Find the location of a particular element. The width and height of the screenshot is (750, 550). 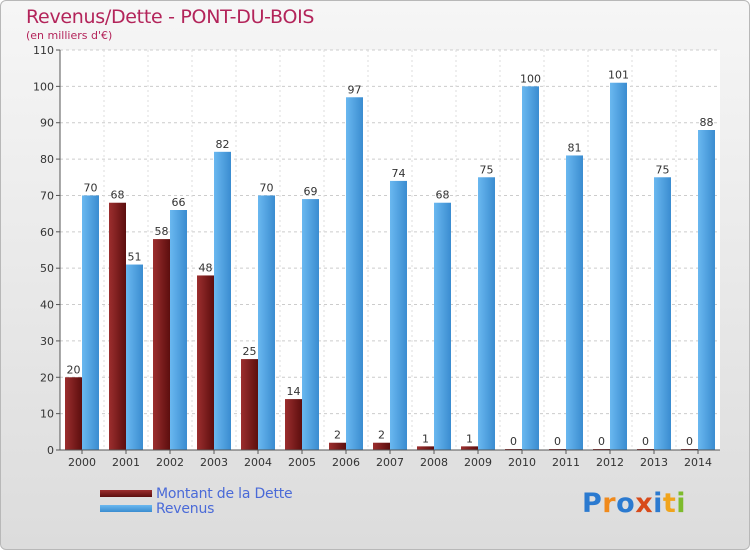

legend-label-dette: Montant de la Dette is located at coordinates (224, 493).